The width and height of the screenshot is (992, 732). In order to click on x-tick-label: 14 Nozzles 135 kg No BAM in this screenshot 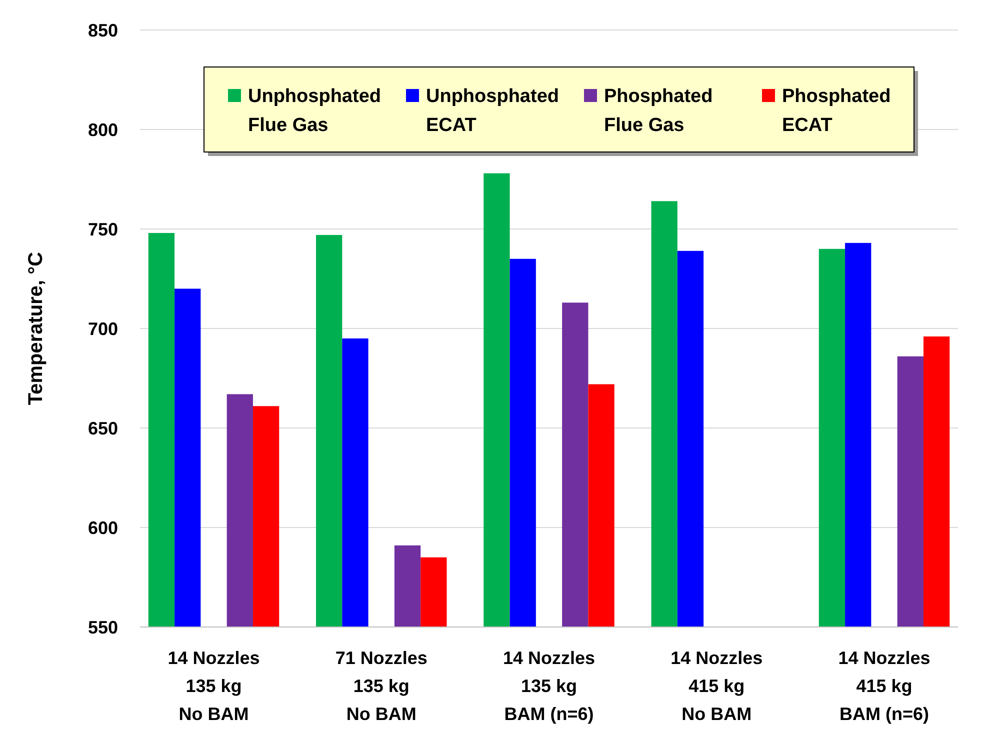, I will do `click(214, 686)`.